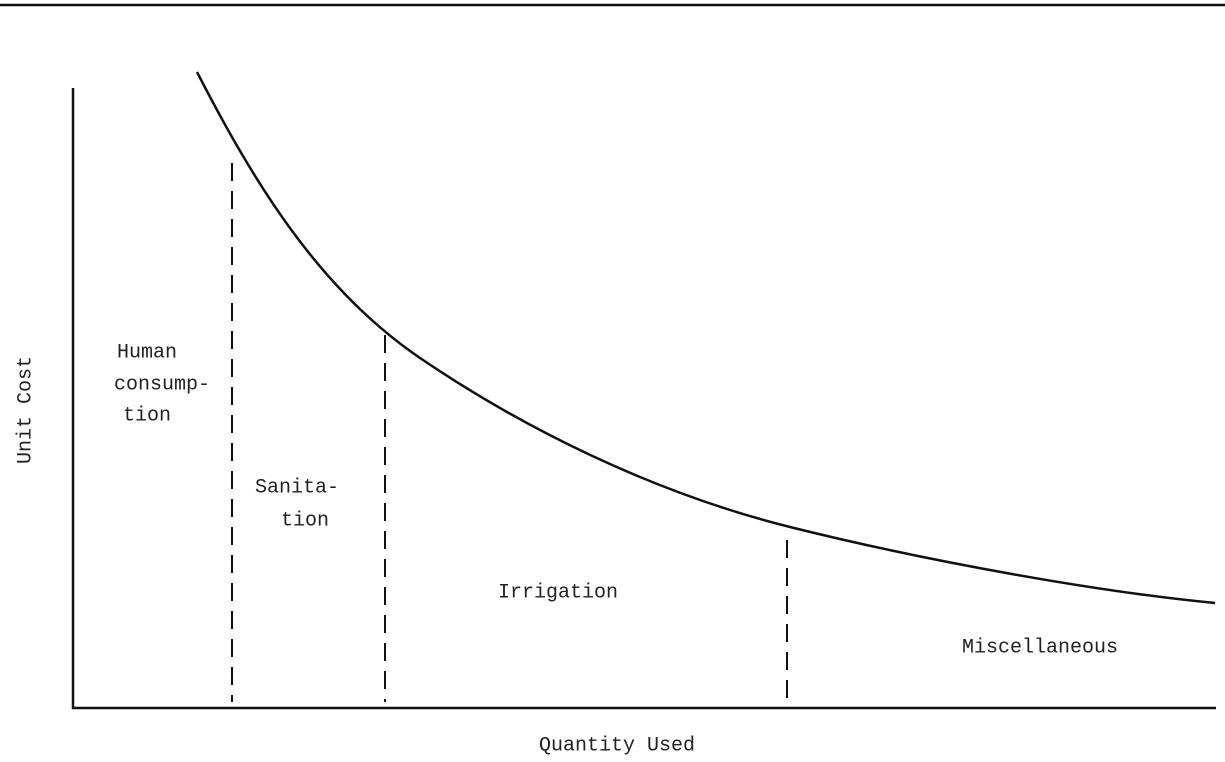  Describe the element at coordinates (147, 352) in the screenshot. I see `region-label: Human` at that location.